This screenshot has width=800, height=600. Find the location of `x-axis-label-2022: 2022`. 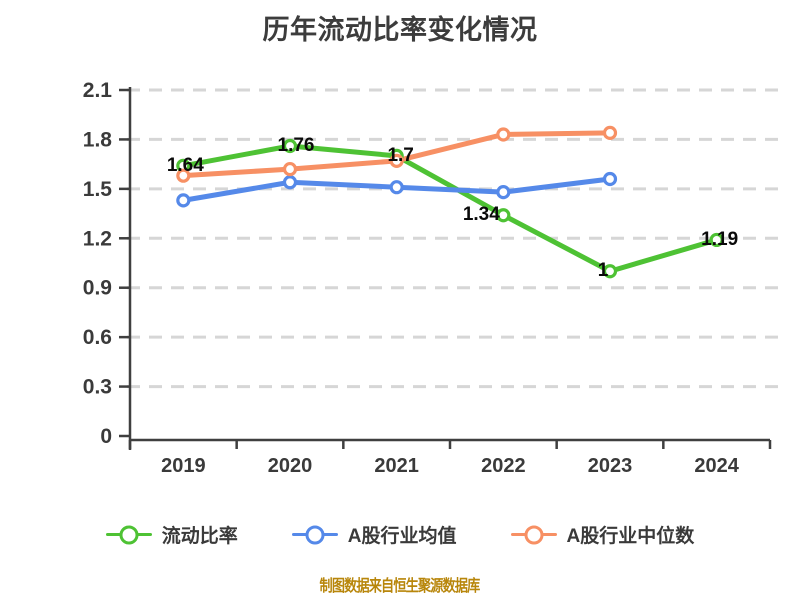

x-axis-label-2022: 2022 is located at coordinates (503, 466).